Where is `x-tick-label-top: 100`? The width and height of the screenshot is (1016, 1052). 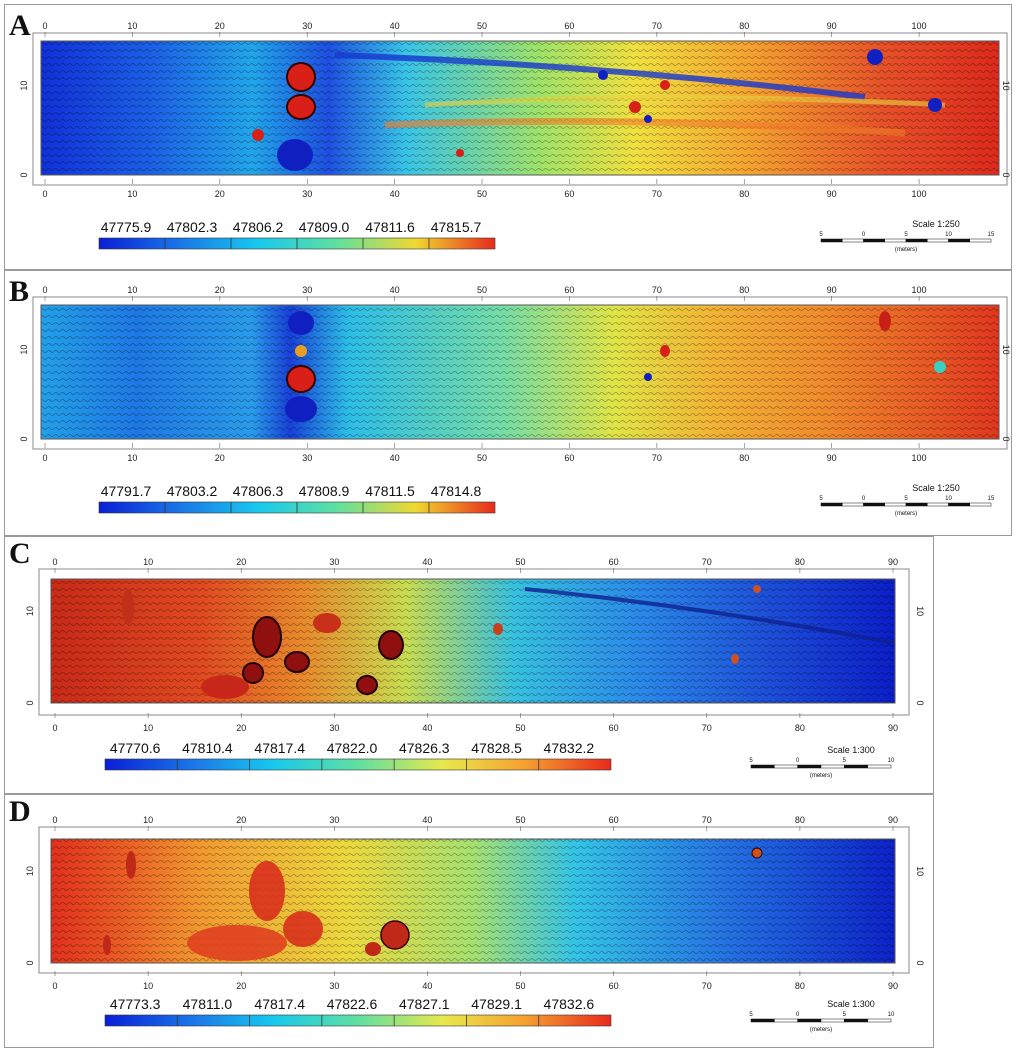
x-tick-label-top: 100 is located at coordinates (919, 290).